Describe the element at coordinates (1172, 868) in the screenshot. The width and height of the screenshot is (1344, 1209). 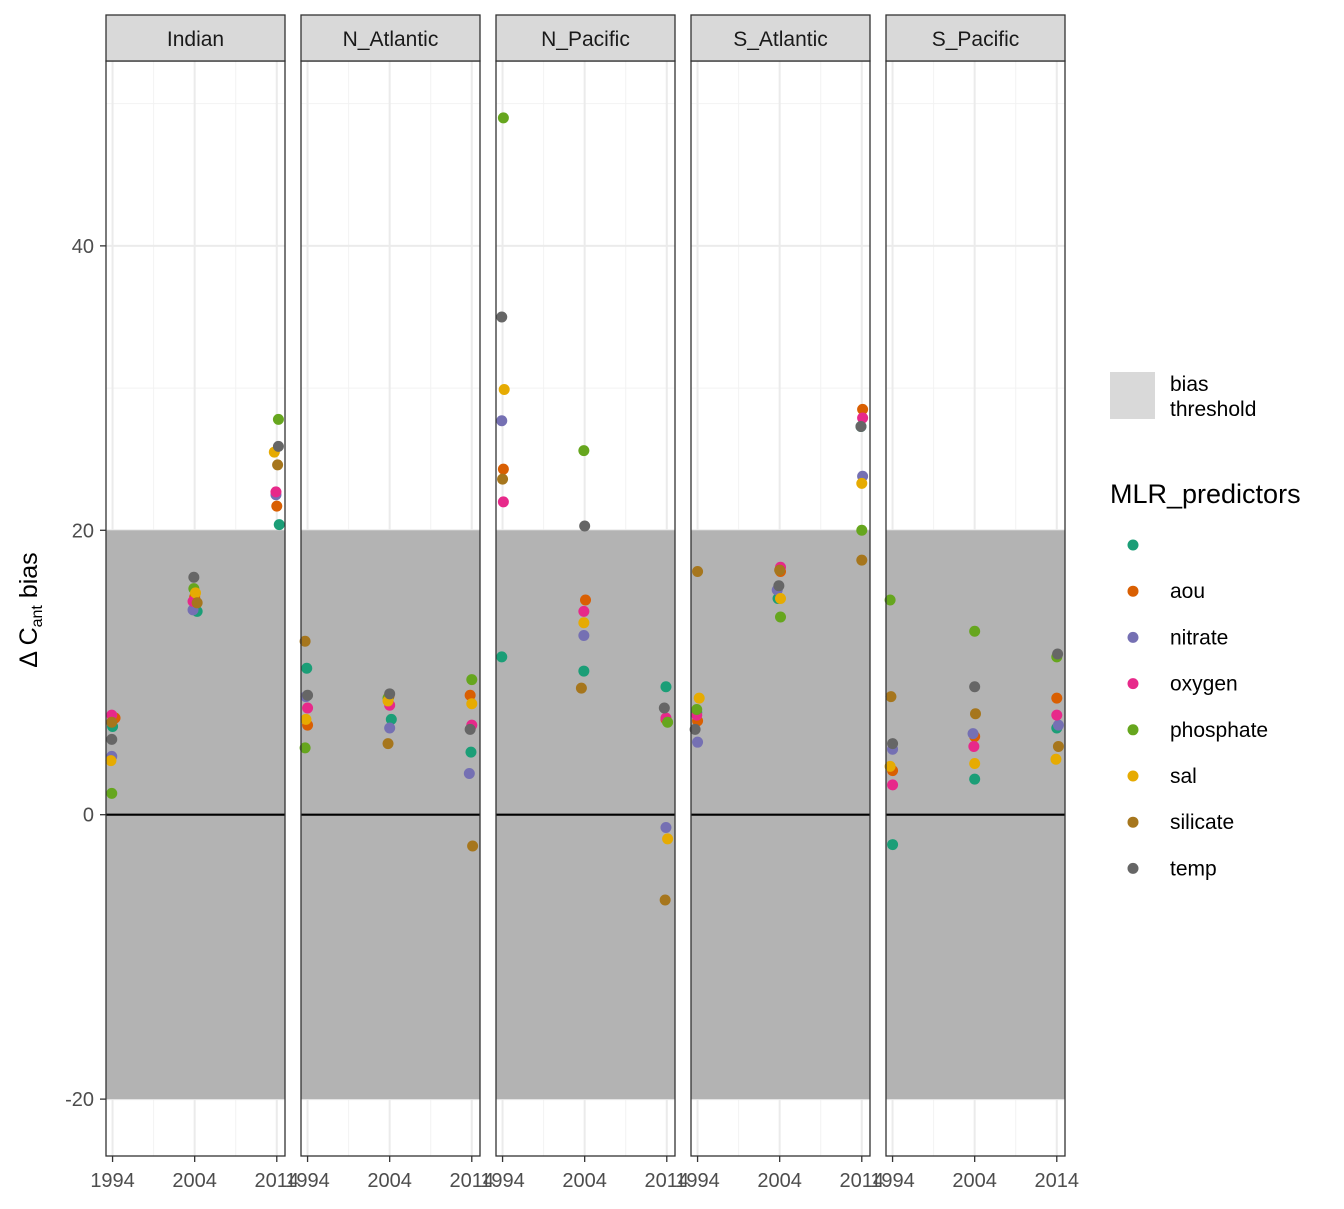
I see `legend-item-temp: temp` at that location.